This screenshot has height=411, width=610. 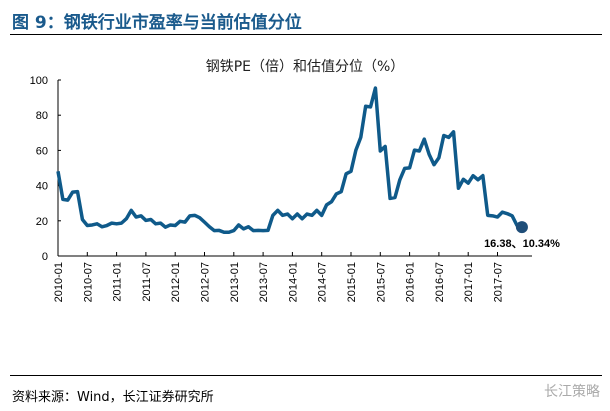 I want to click on x-tick-label: 2016-07, so click(x=440, y=282).